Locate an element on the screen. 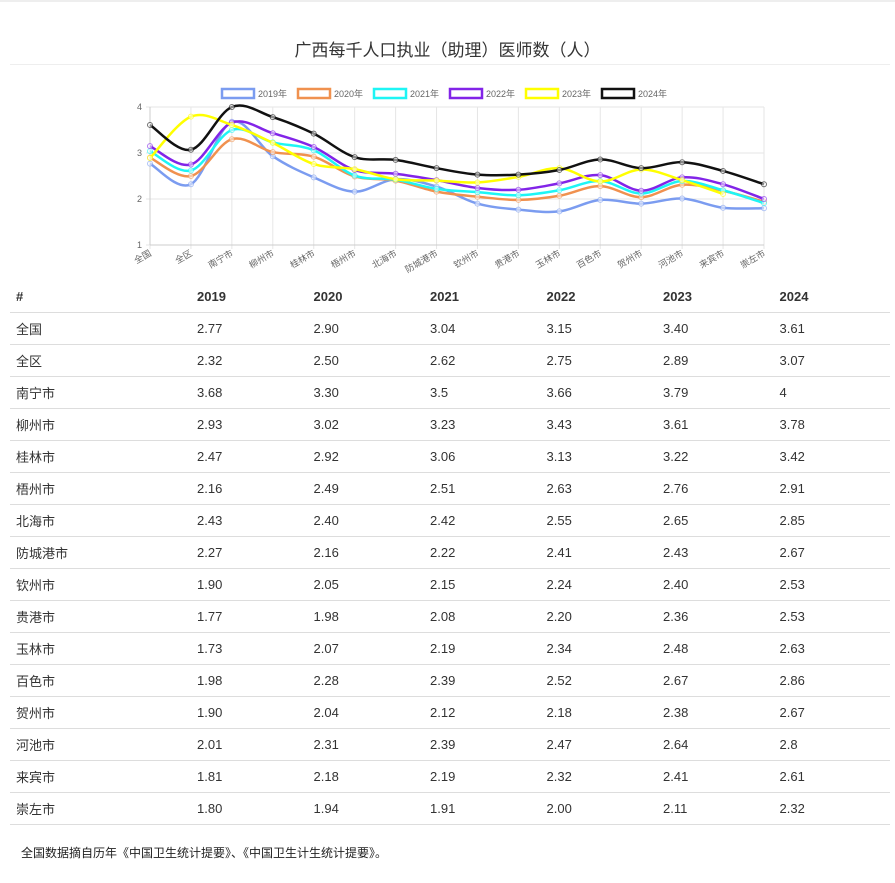 The width and height of the screenshot is (895, 883). value-cell: 2.00 is located at coordinates (598, 808).